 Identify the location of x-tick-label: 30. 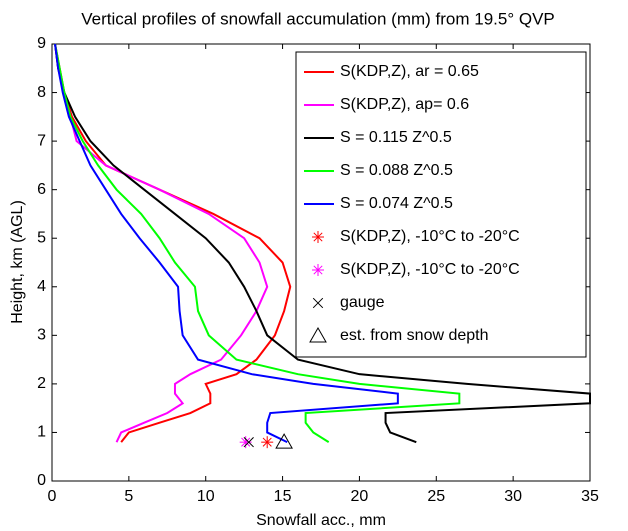
(513, 496).